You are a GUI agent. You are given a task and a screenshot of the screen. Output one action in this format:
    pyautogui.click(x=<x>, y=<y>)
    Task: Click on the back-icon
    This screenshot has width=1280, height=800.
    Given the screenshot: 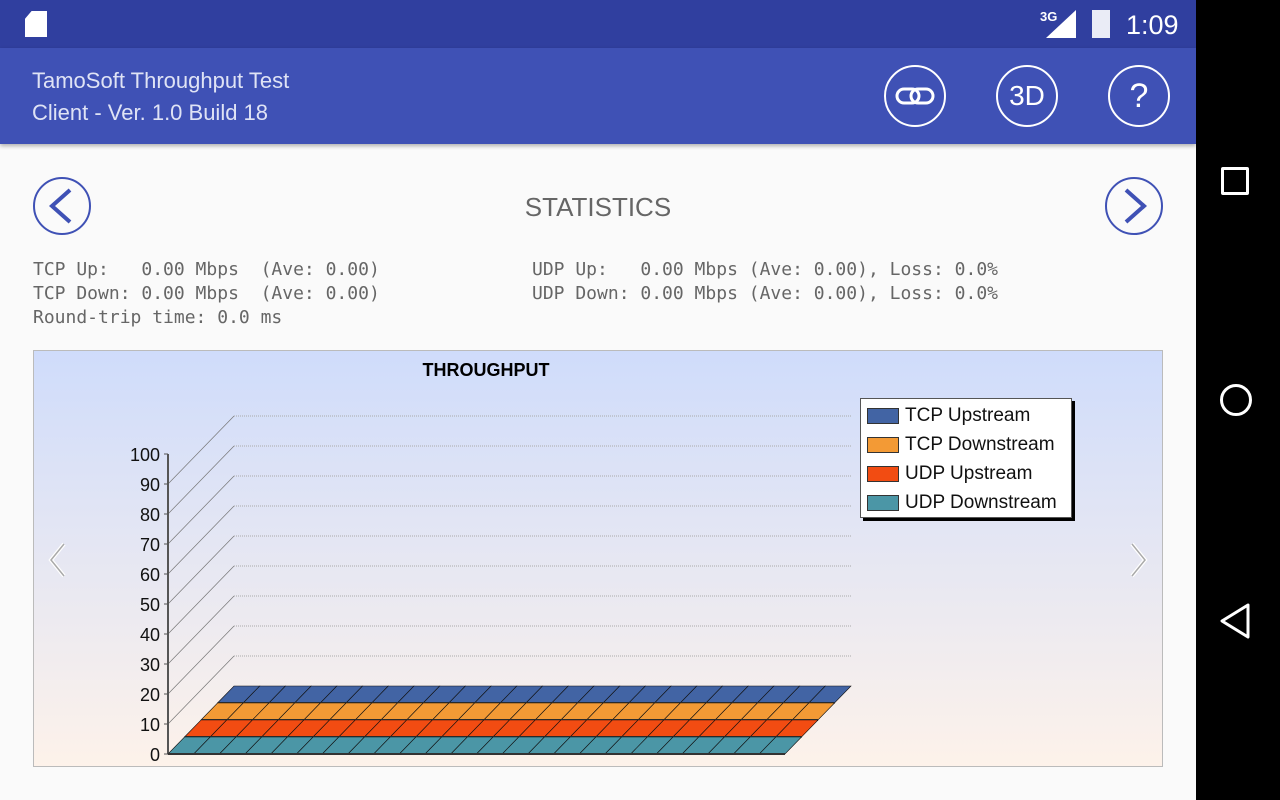 What is the action you would take?
    pyautogui.click(x=1235, y=621)
    